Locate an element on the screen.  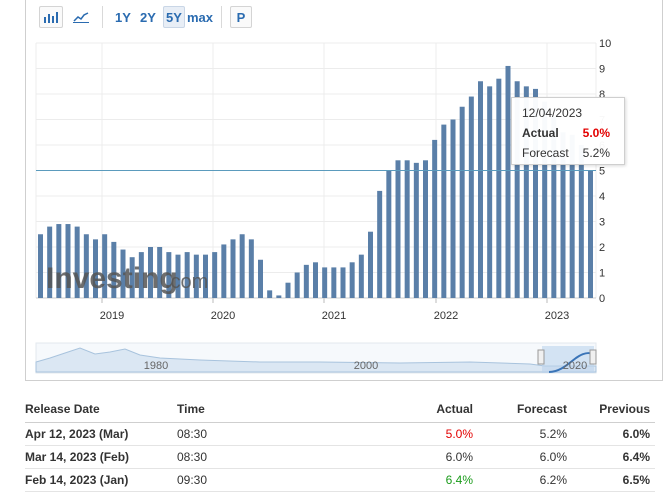
x-tick-label: 2023 is located at coordinates (557, 316).